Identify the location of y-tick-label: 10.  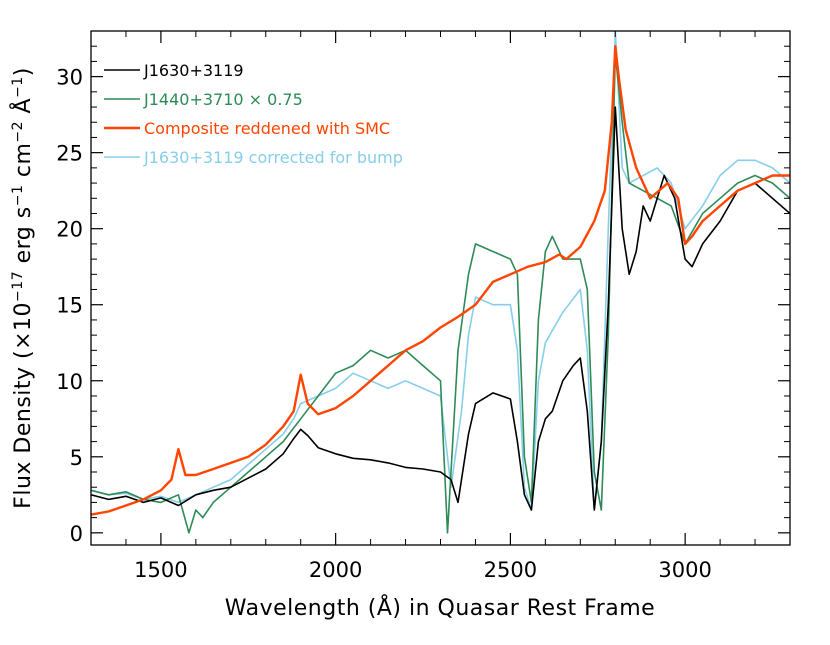
(69, 382).